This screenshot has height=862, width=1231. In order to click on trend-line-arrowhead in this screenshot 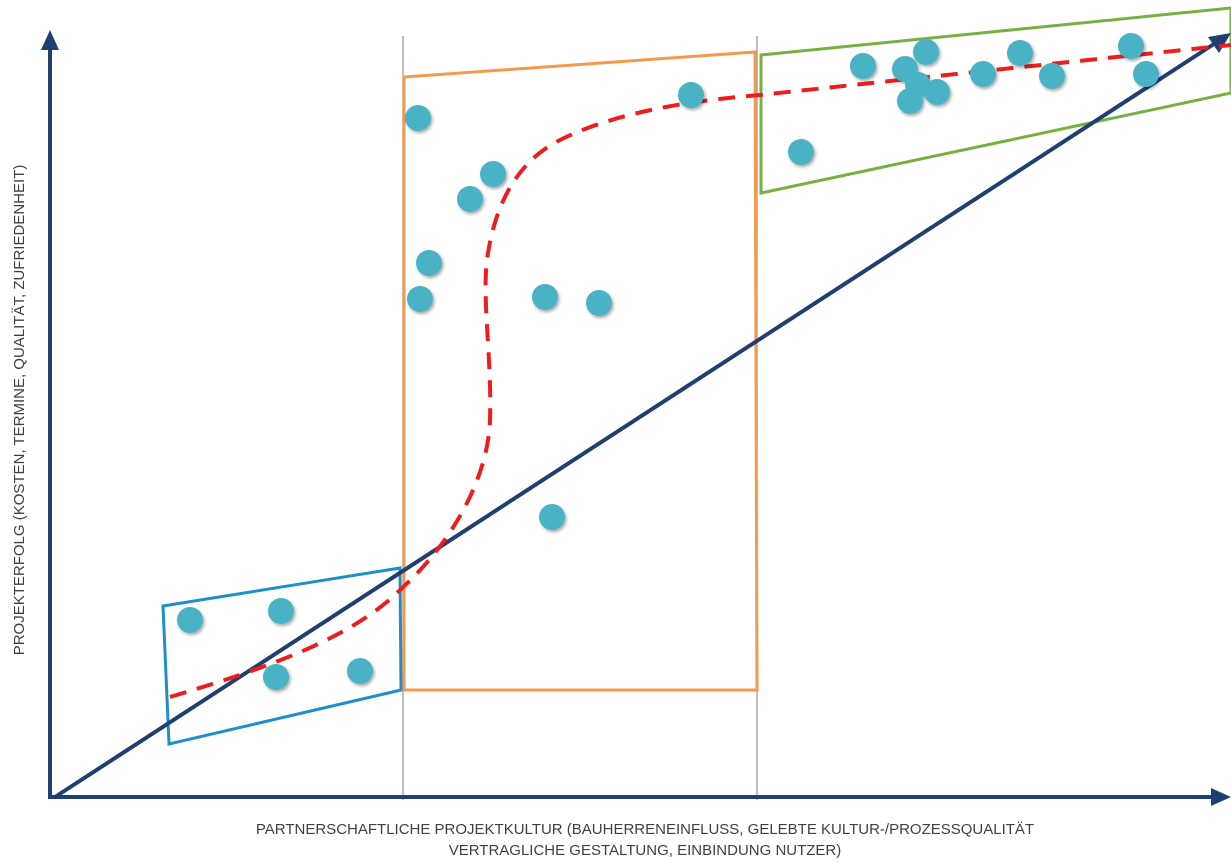, I will do `click(1219, 43)`.